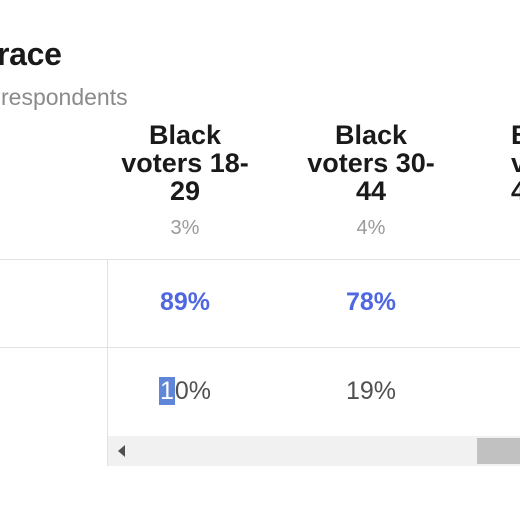 This screenshot has width=520, height=520. I want to click on column-header-line: voters 18-, so click(185, 163).